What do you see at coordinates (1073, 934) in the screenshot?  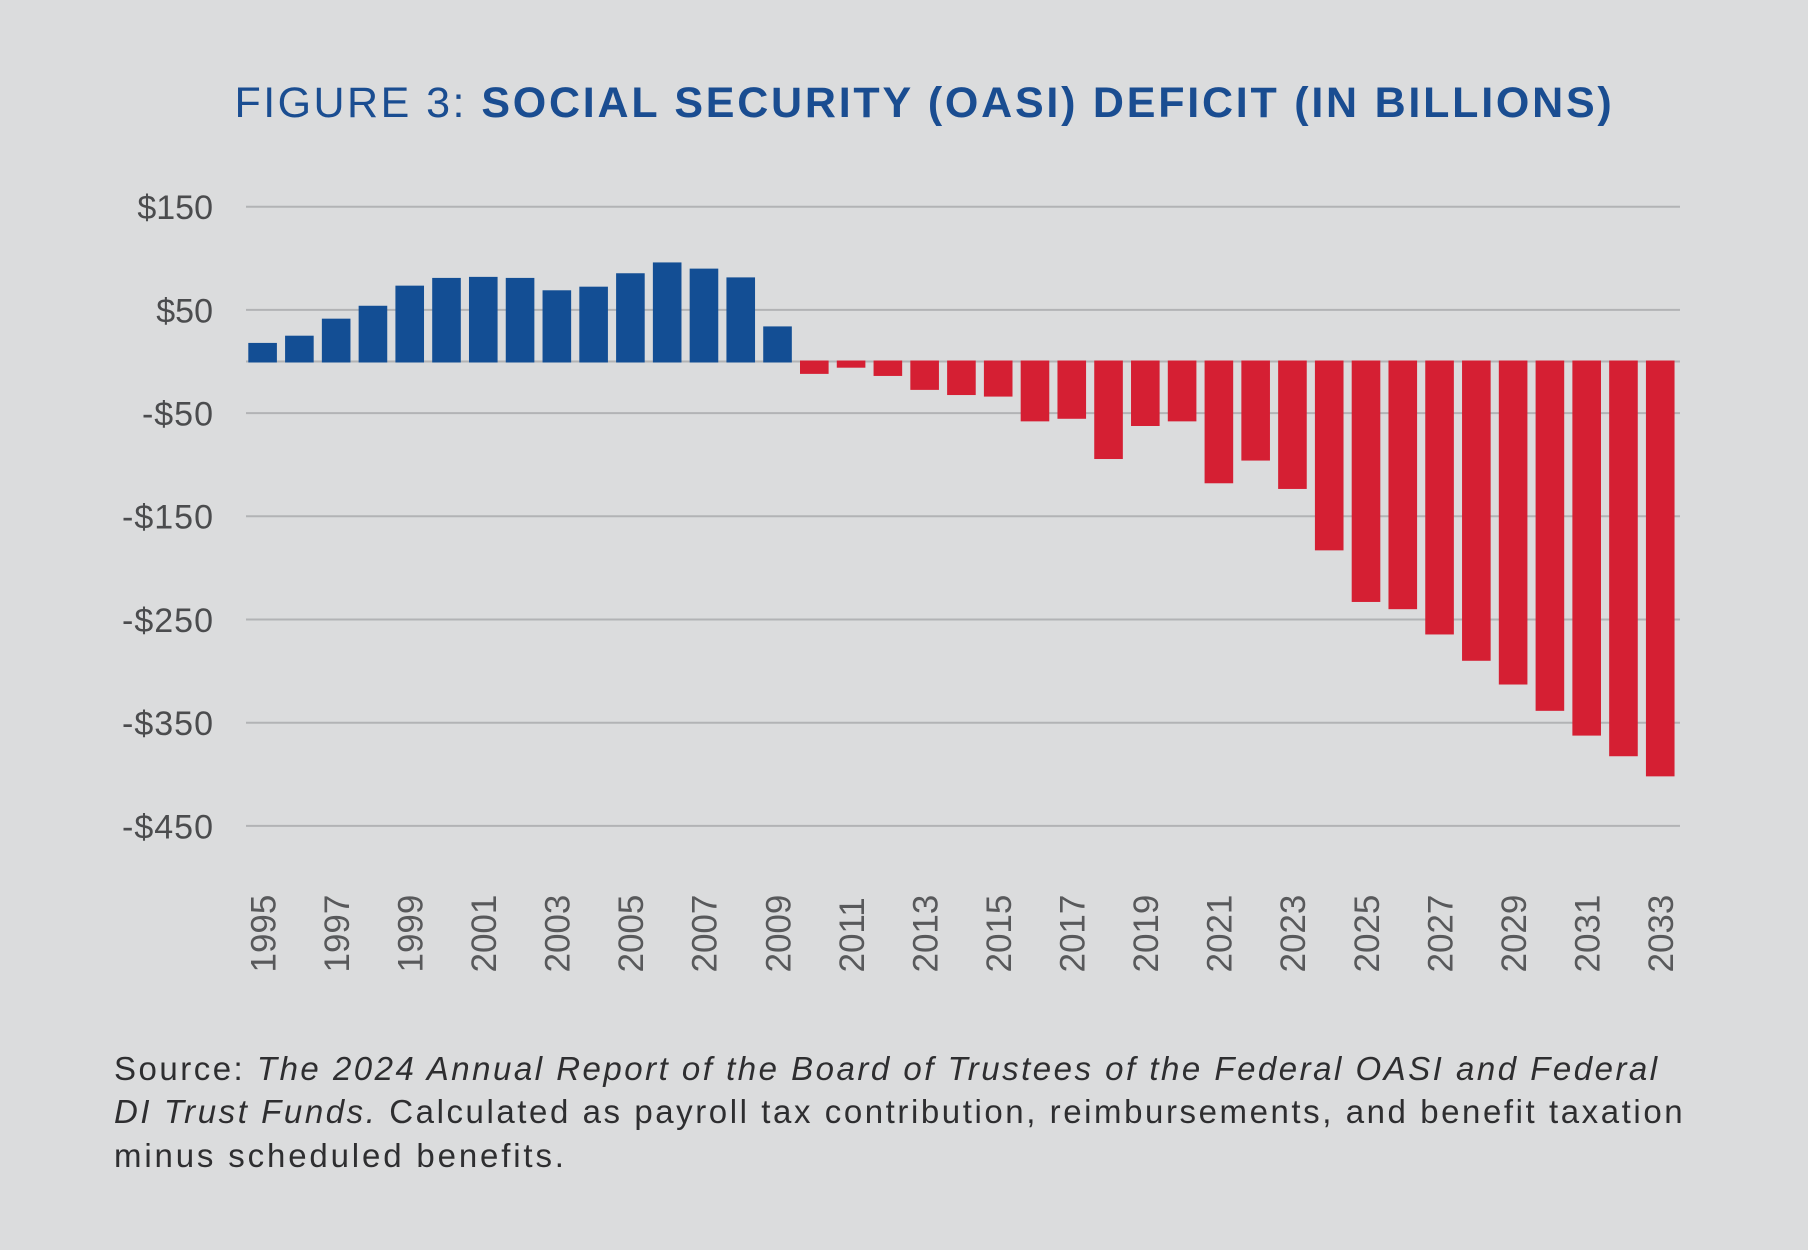 I see `svg-text: 2017` at bounding box center [1073, 934].